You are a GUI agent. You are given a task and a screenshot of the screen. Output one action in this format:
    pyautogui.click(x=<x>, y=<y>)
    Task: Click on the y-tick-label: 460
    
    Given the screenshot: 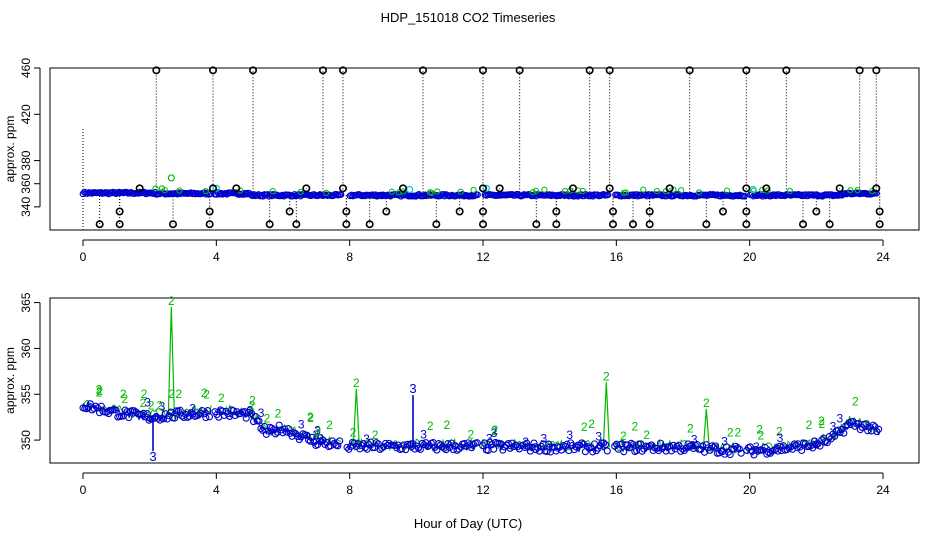 What is the action you would take?
    pyautogui.click(x=26, y=68)
    